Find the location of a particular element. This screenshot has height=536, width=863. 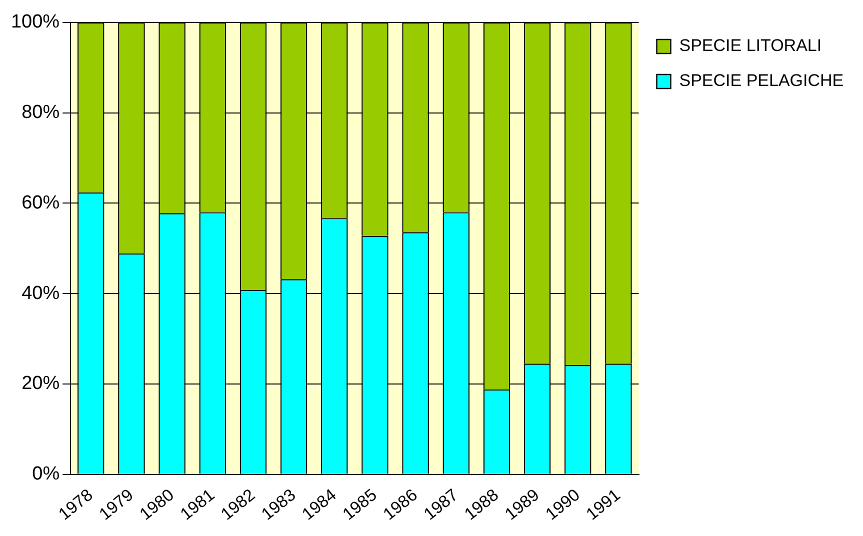

y-tick-label: 80% is located at coordinates (41, 113).